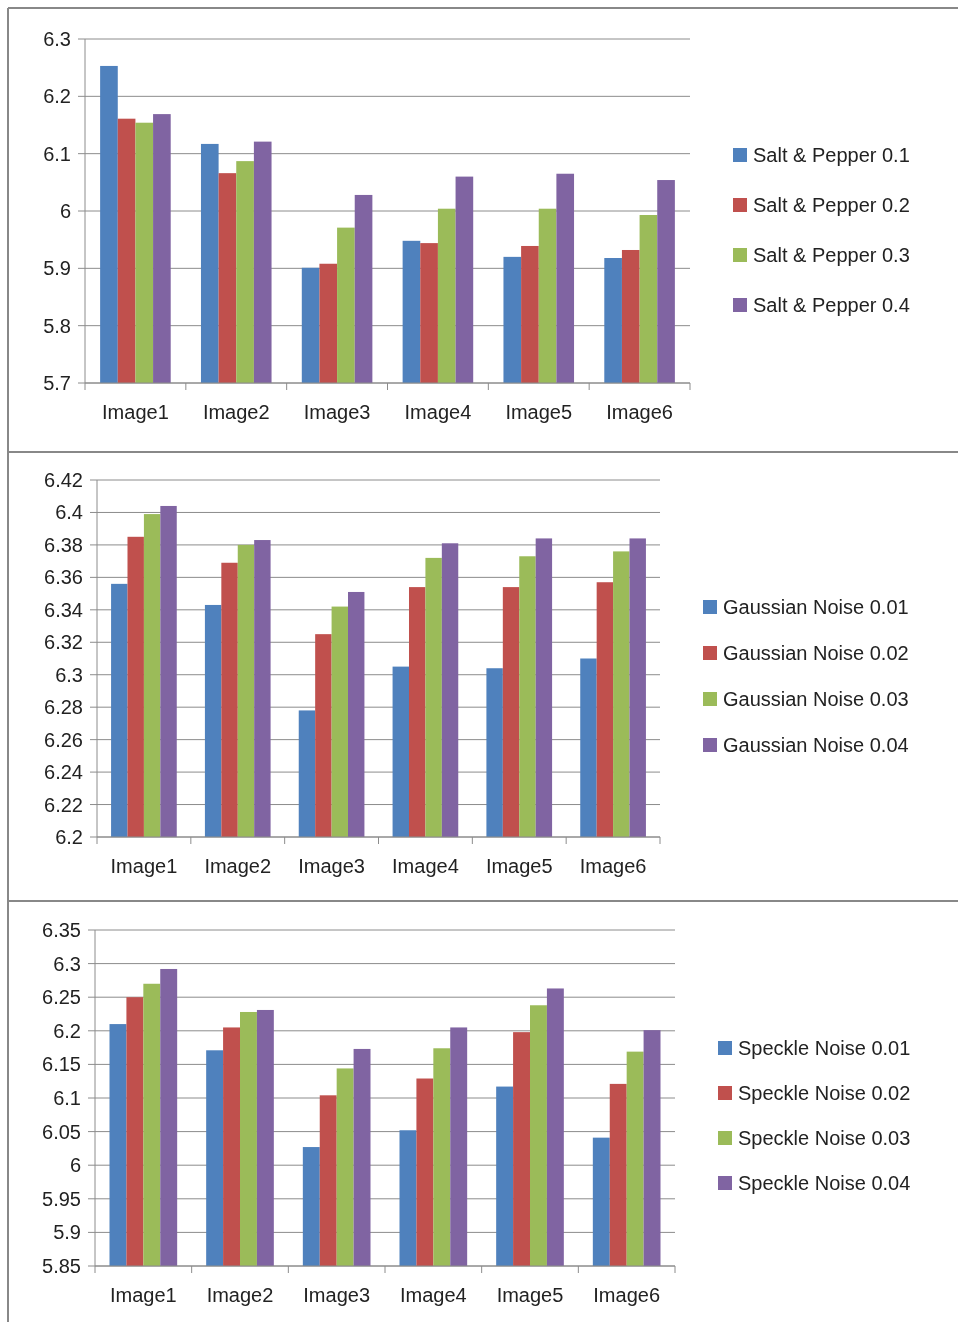  What do you see at coordinates (57, 383) in the screenshot?
I see `y-tick-label: 5.7` at bounding box center [57, 383].